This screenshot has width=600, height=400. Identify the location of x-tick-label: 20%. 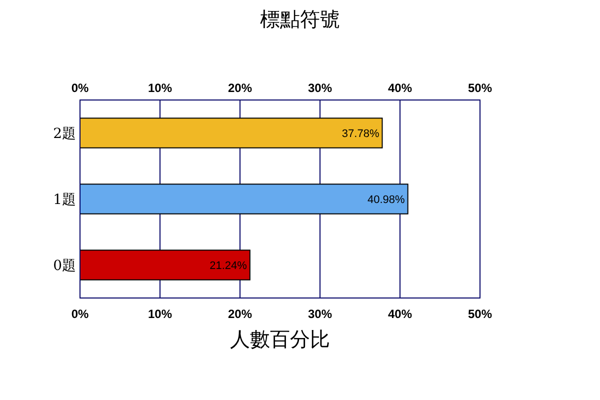
(240, 88).